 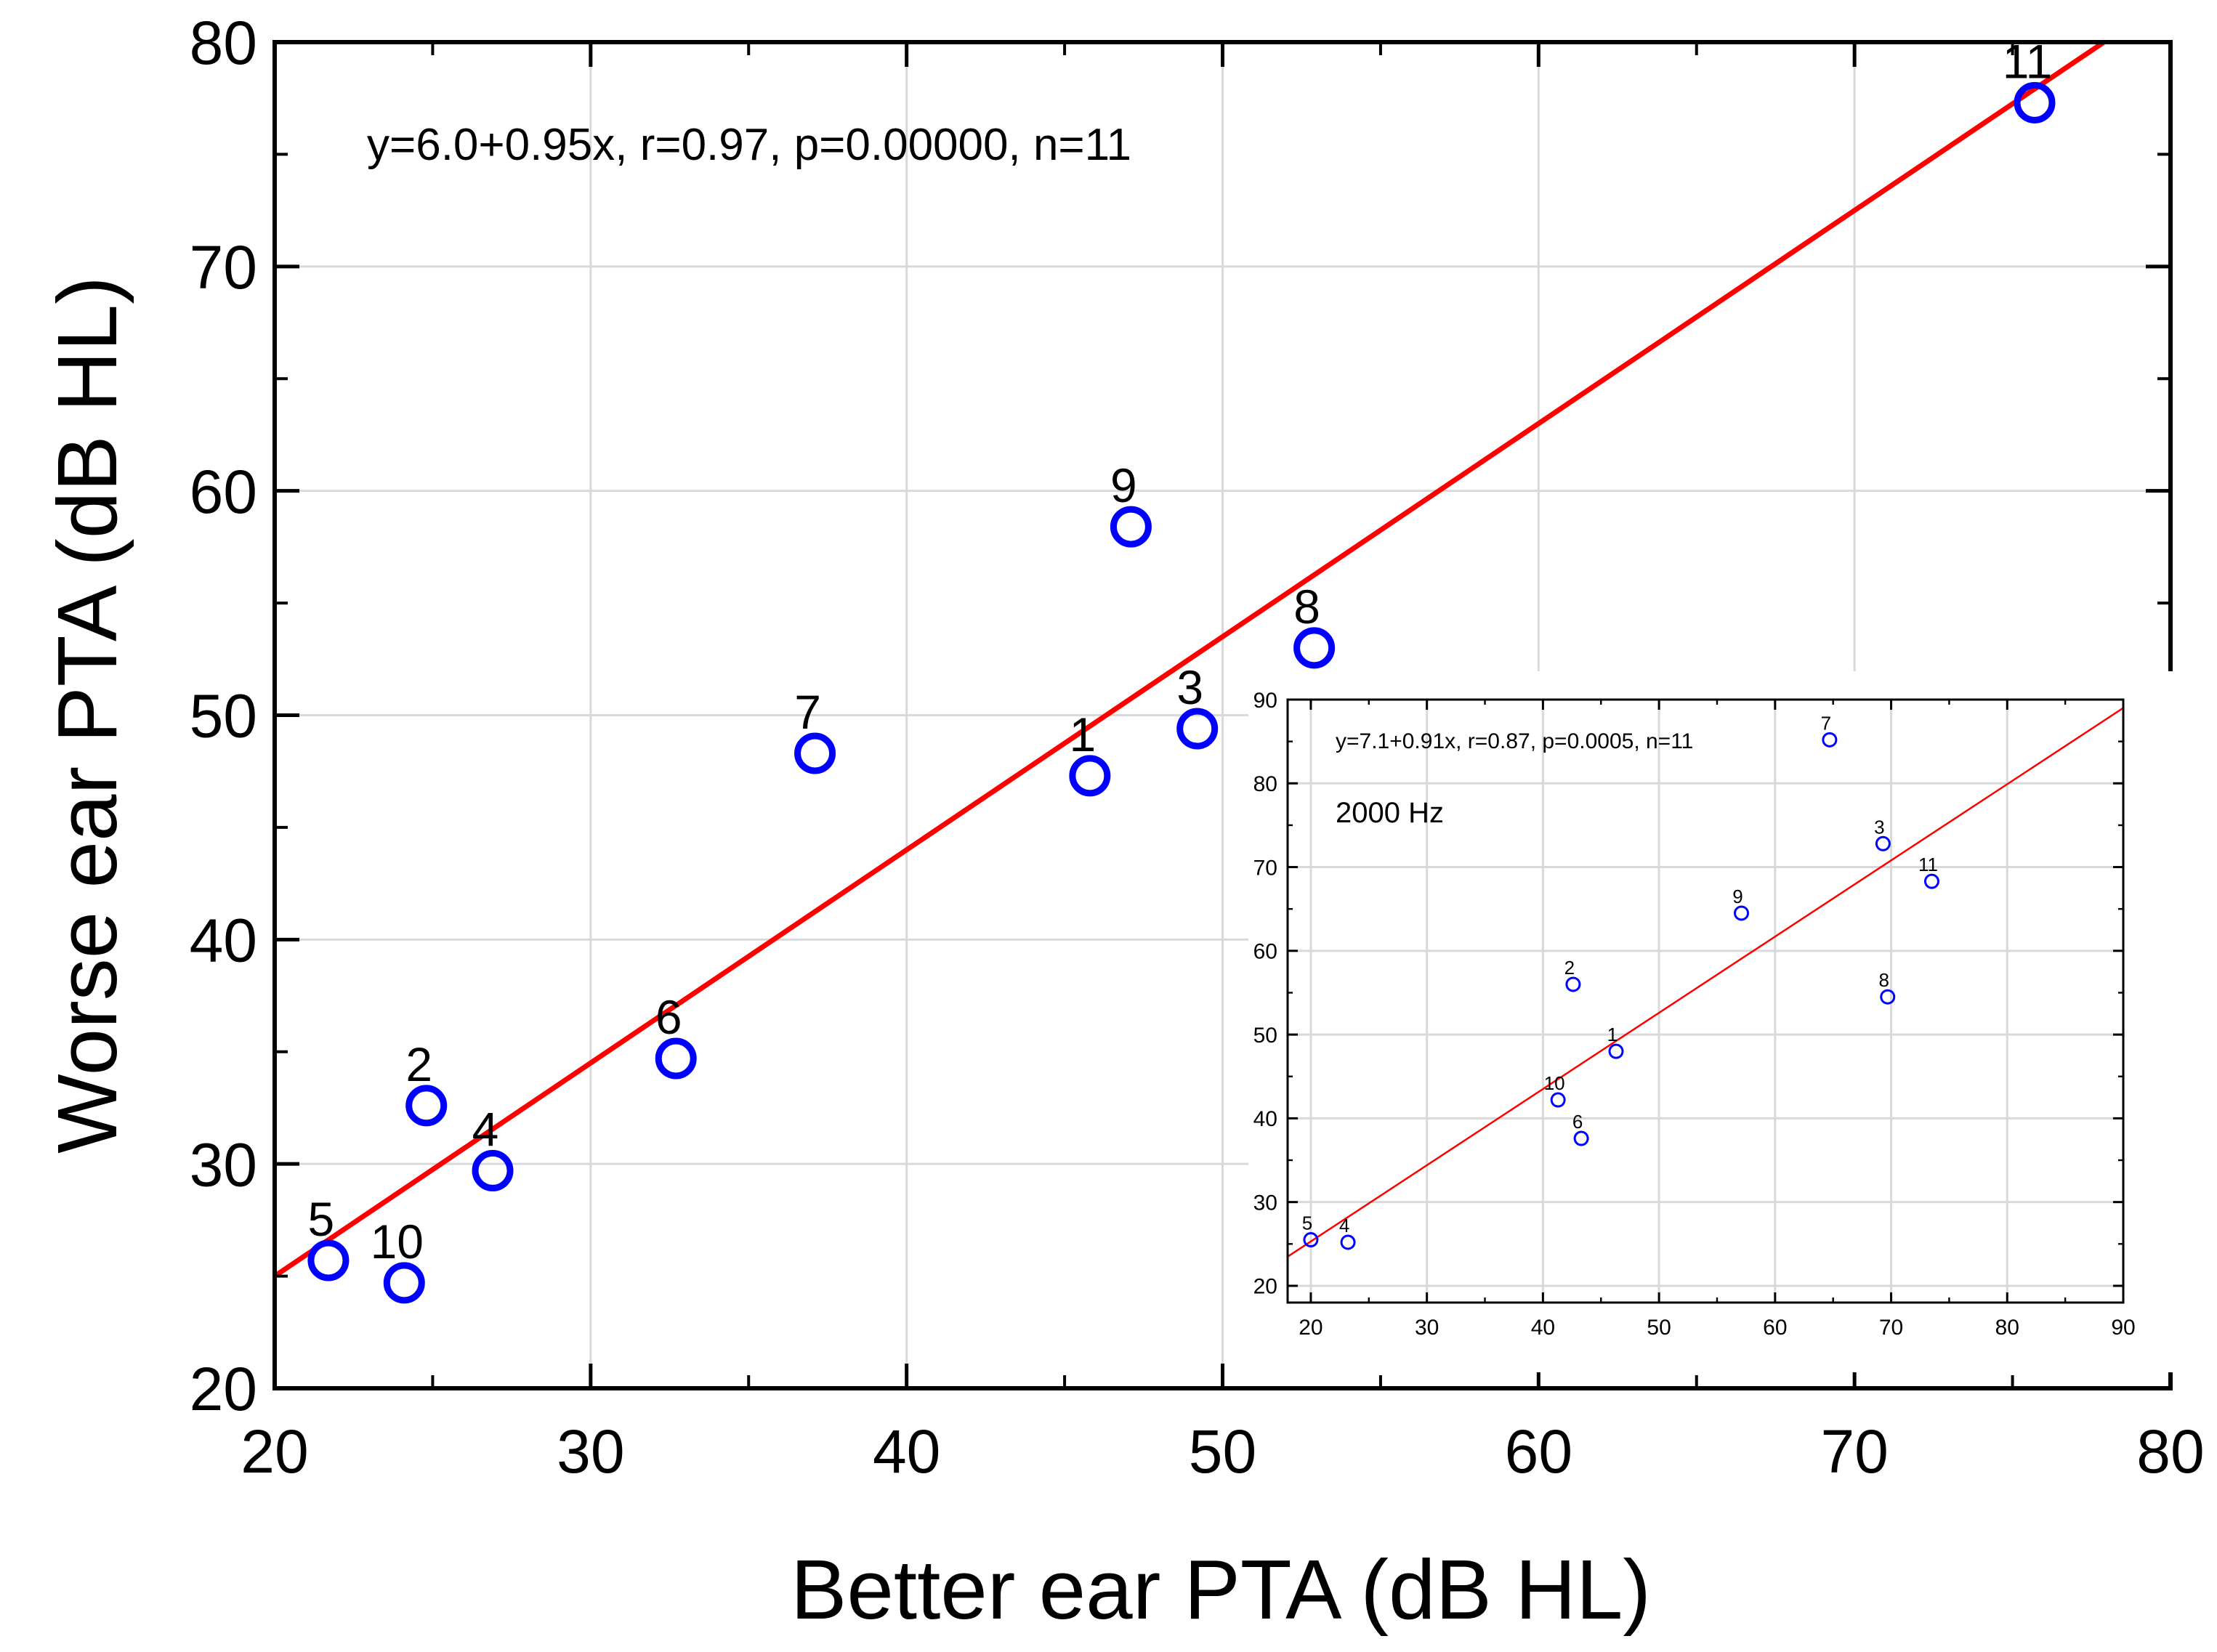 What do you see at coordinates (1884, 980) in the screenshot?
I see `inset-point-label-8: 8` at bounding box center [1884, 980].